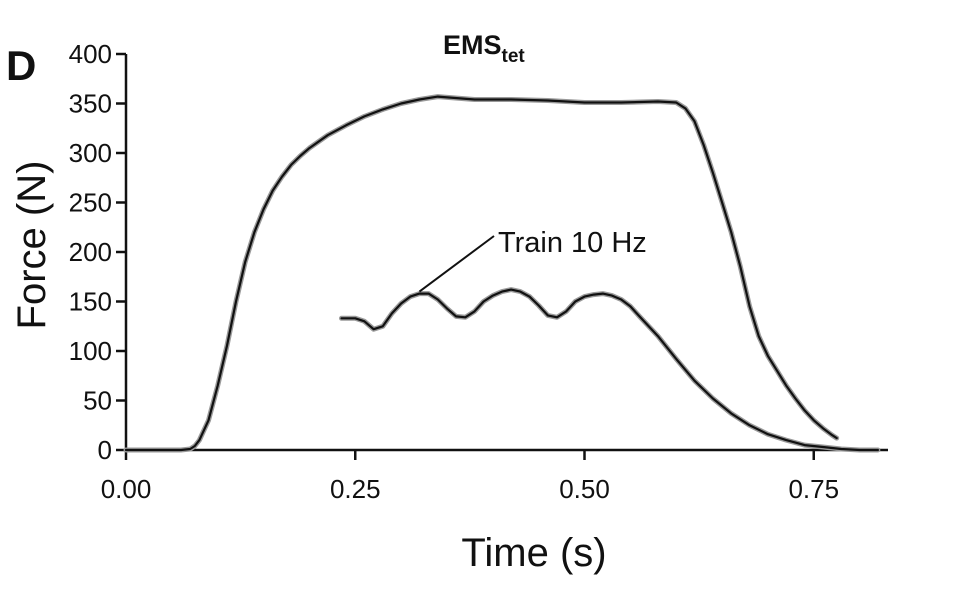 This screenshot has width=957, height=593. I want to click on y-tick-label: 350, so click(90, 104).